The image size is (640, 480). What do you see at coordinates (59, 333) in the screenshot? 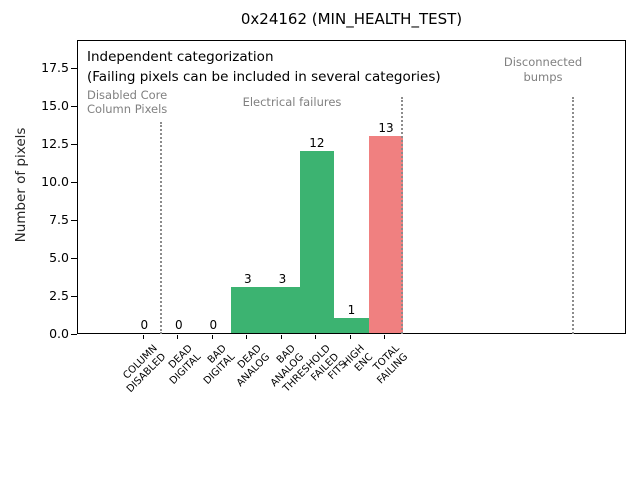
I see `y-tick-label: 0.0` at bounding box center [59, 333].